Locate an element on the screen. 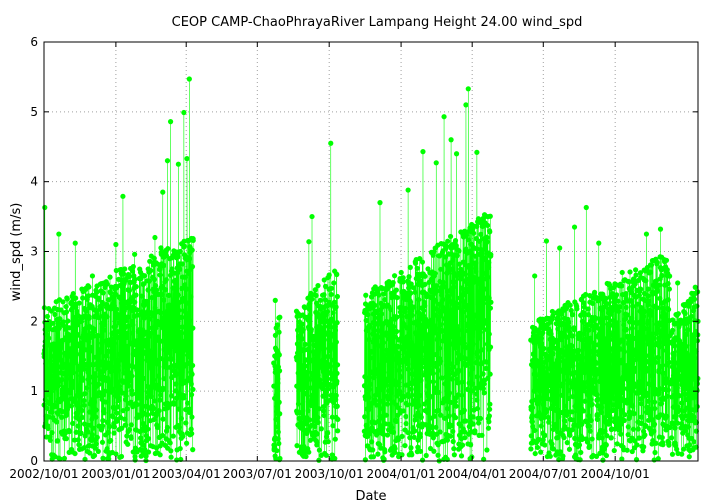  series-segment is located at coordinates (317, 301).